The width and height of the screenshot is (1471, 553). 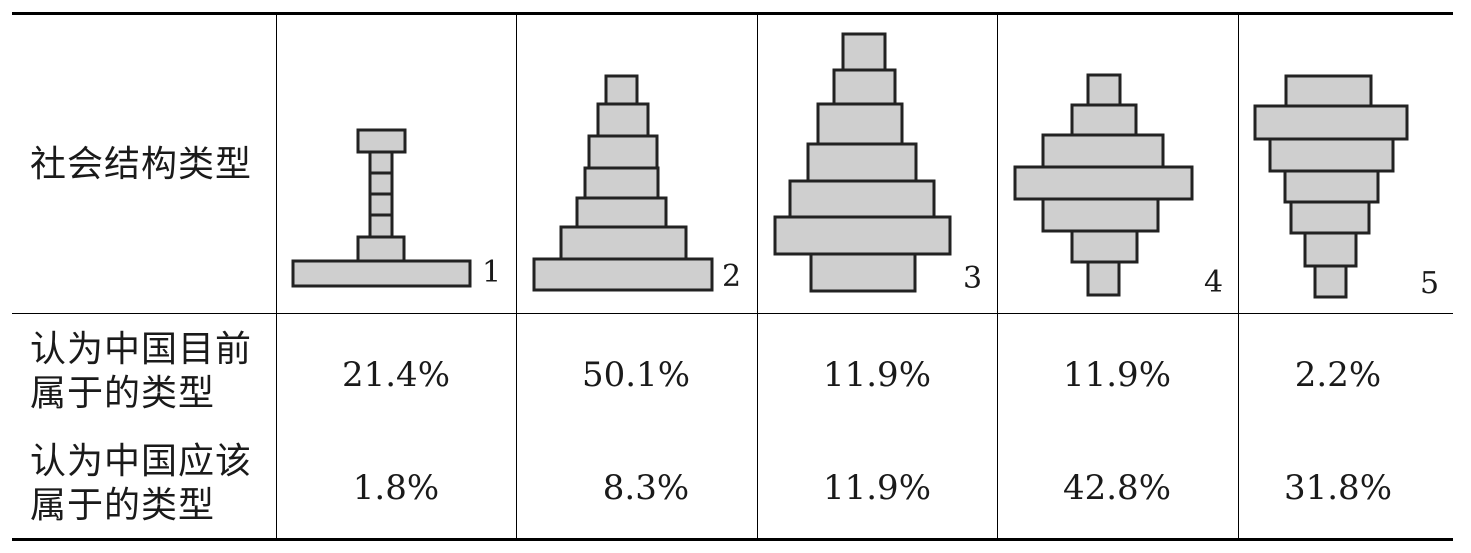 What do you see at coordinates (646, 488) in the screenshot?
I see `should-value-type-2: 8.3%` at bounding box center [646, 488].